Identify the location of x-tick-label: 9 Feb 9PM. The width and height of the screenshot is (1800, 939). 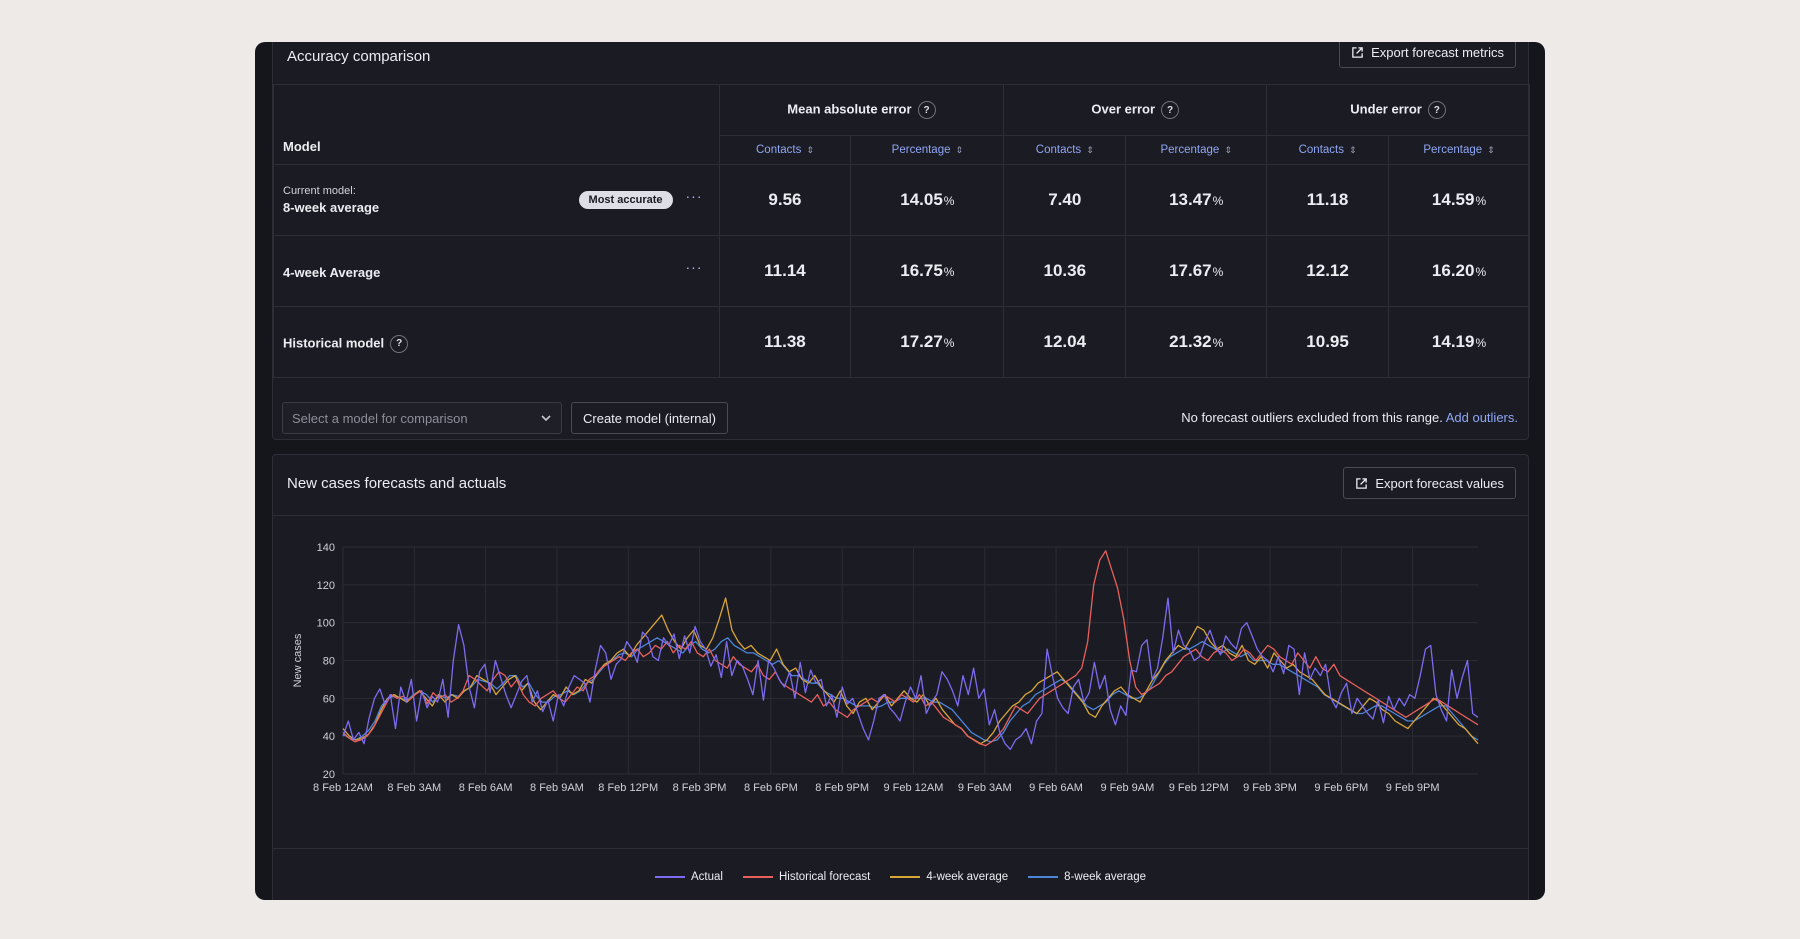
(1413, 788).